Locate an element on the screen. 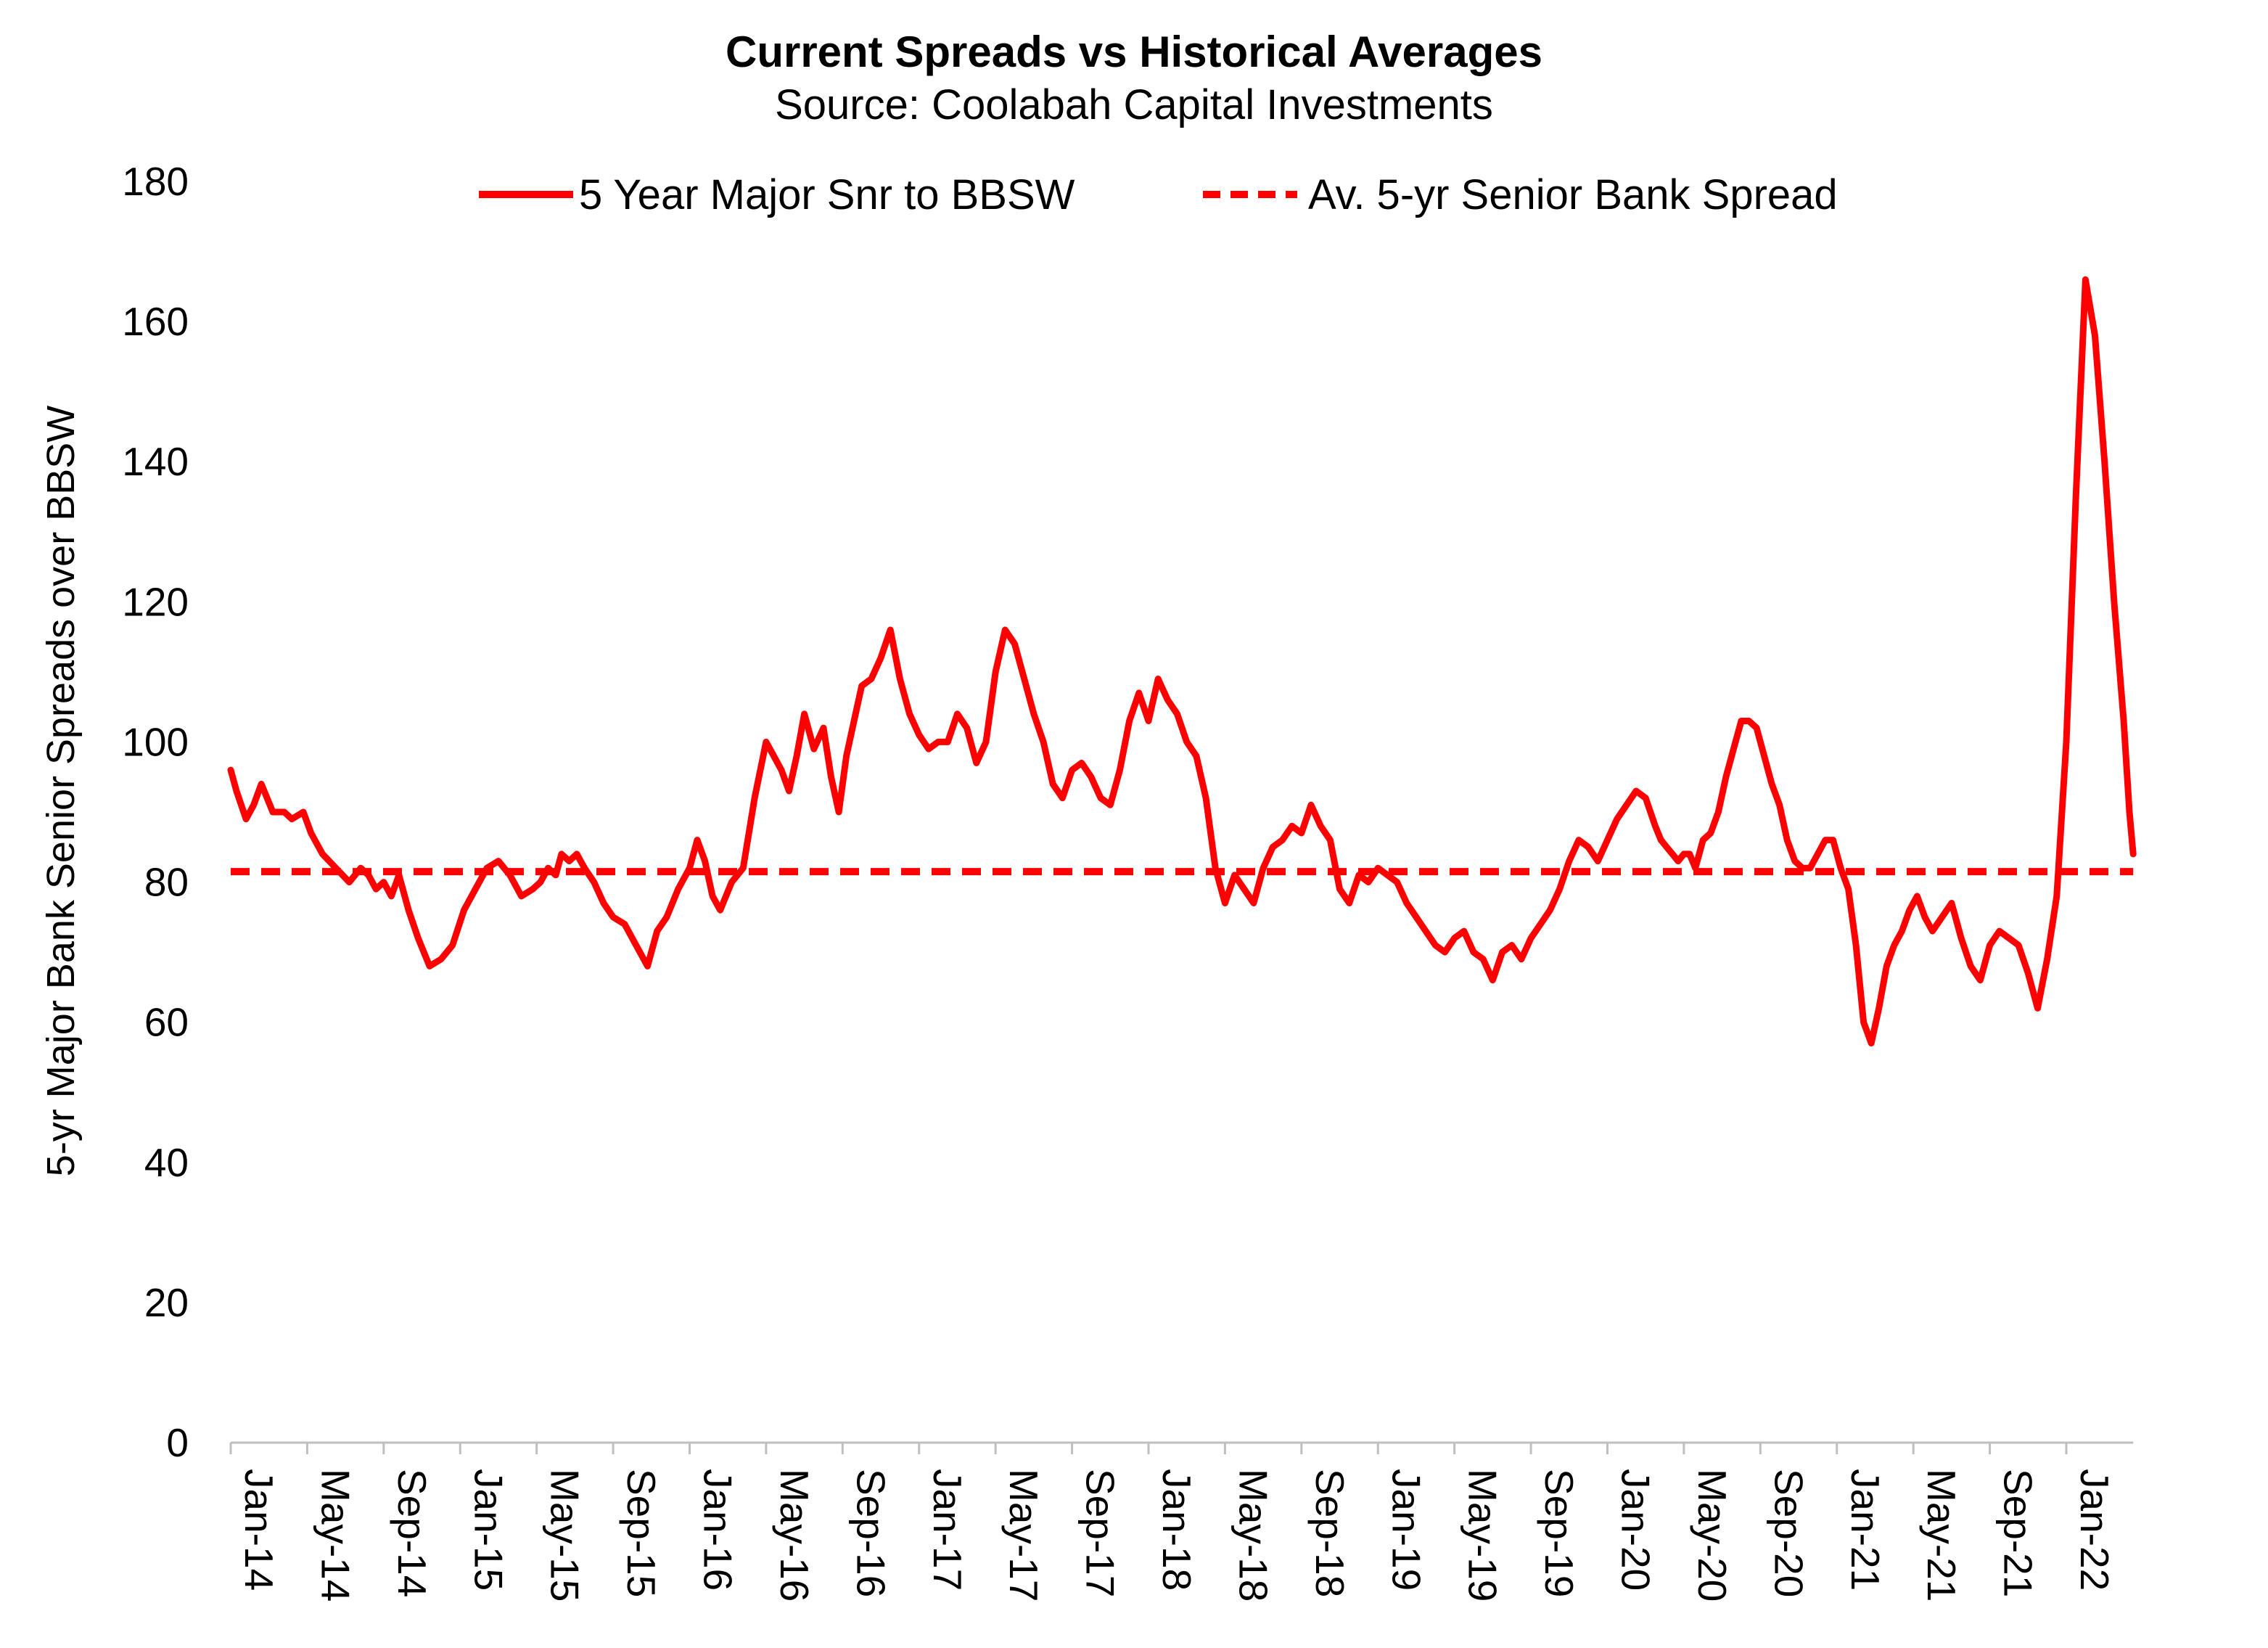 This screenshot has width=2268, height=1648. x-tick-label: Jan-20 is located at coordinates (1636, 1530).